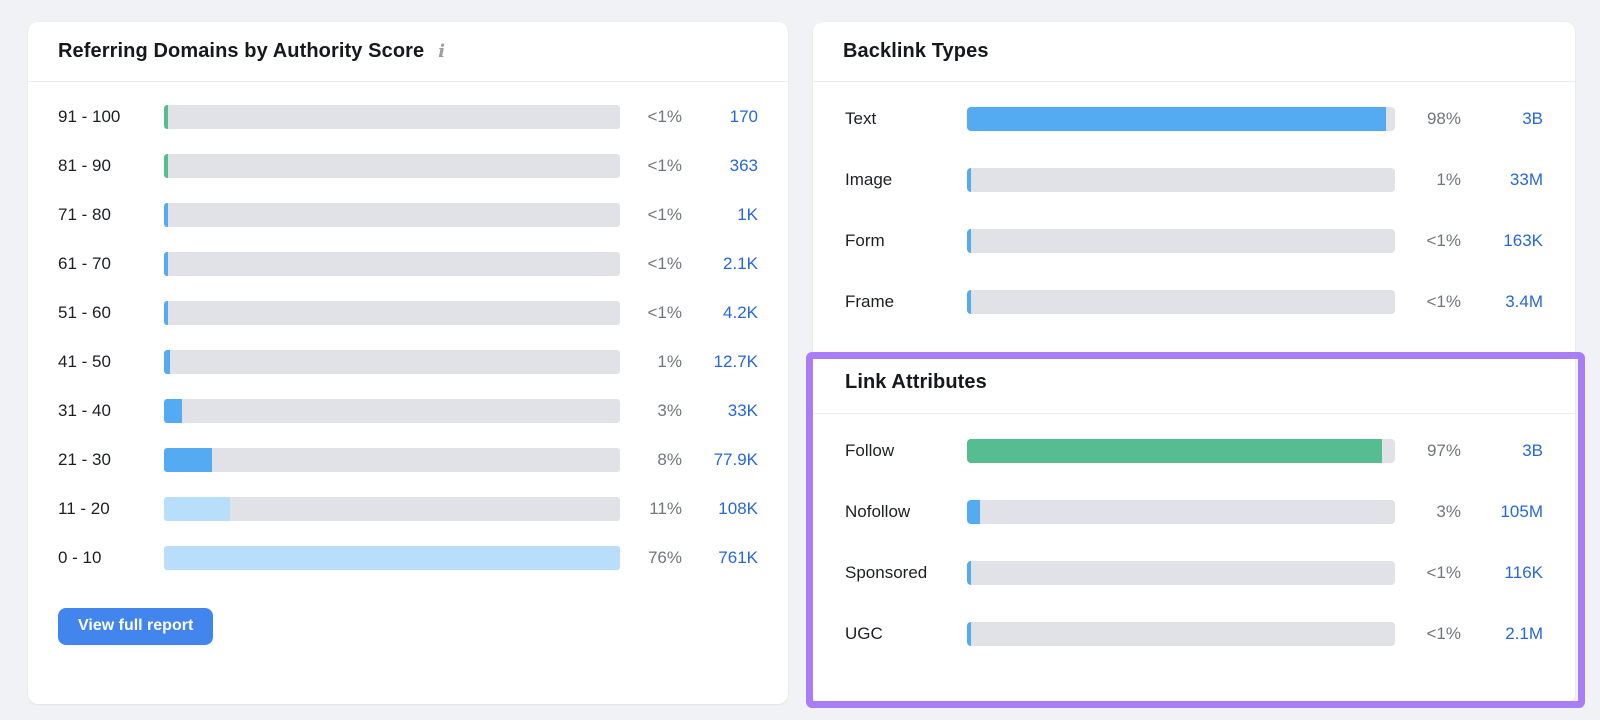 This screenshot has width=1600, height=720. Describe the element at coordinates (1521, 511) in the screenshot. I see `row-value-link: 105M` at that location.